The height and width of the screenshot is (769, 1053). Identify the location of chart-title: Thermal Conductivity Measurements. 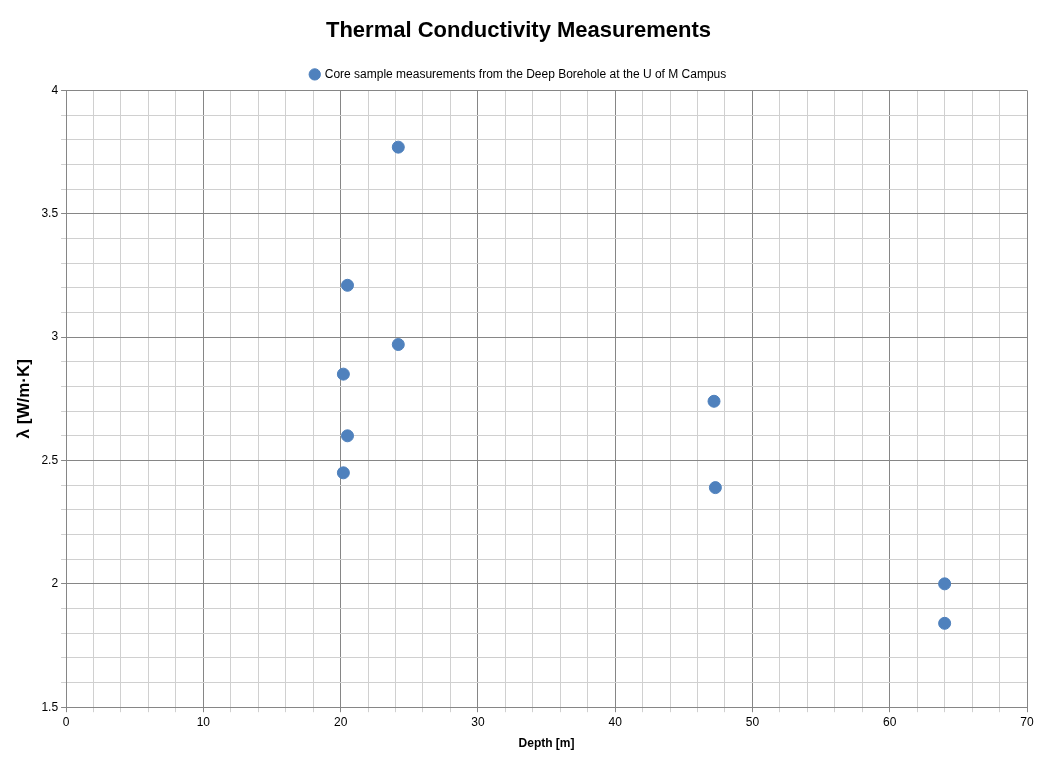
(518, 30).